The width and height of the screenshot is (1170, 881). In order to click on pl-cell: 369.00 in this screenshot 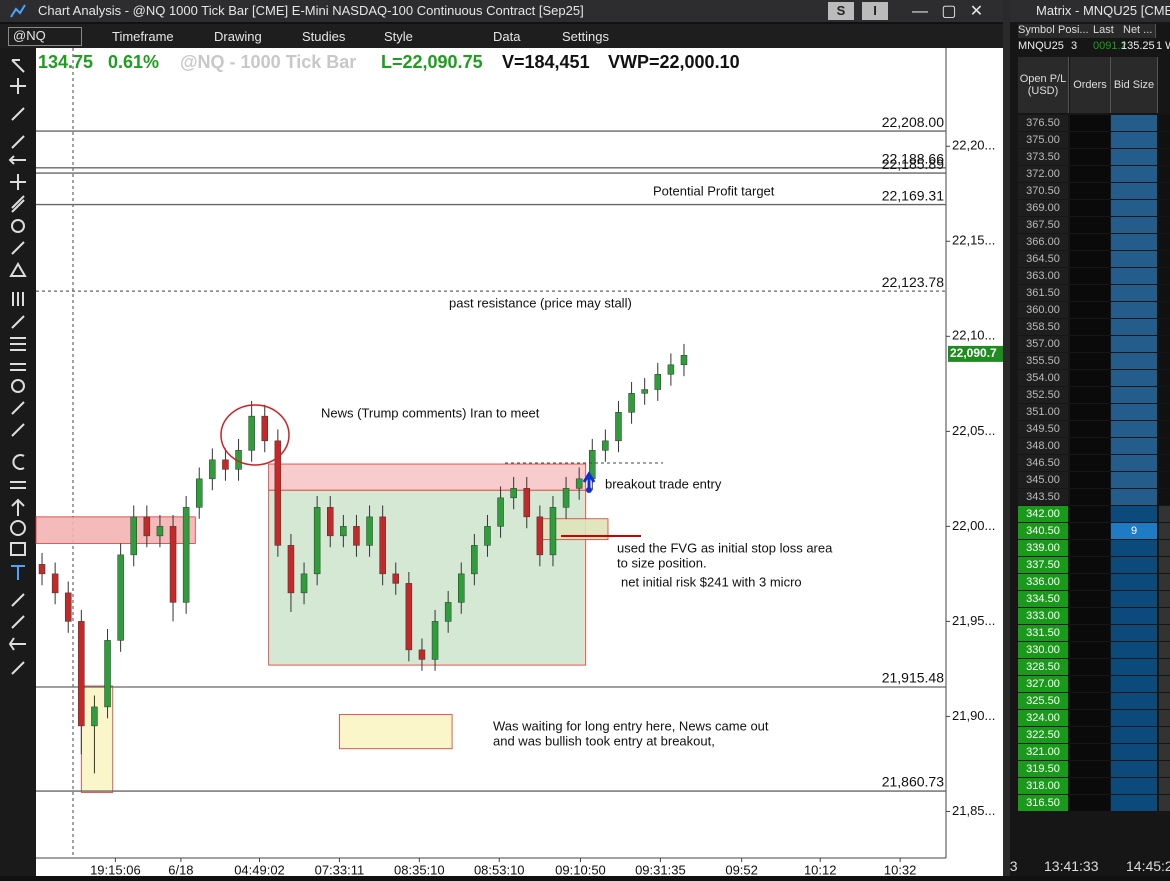, I will do `click(1043, 208)`.